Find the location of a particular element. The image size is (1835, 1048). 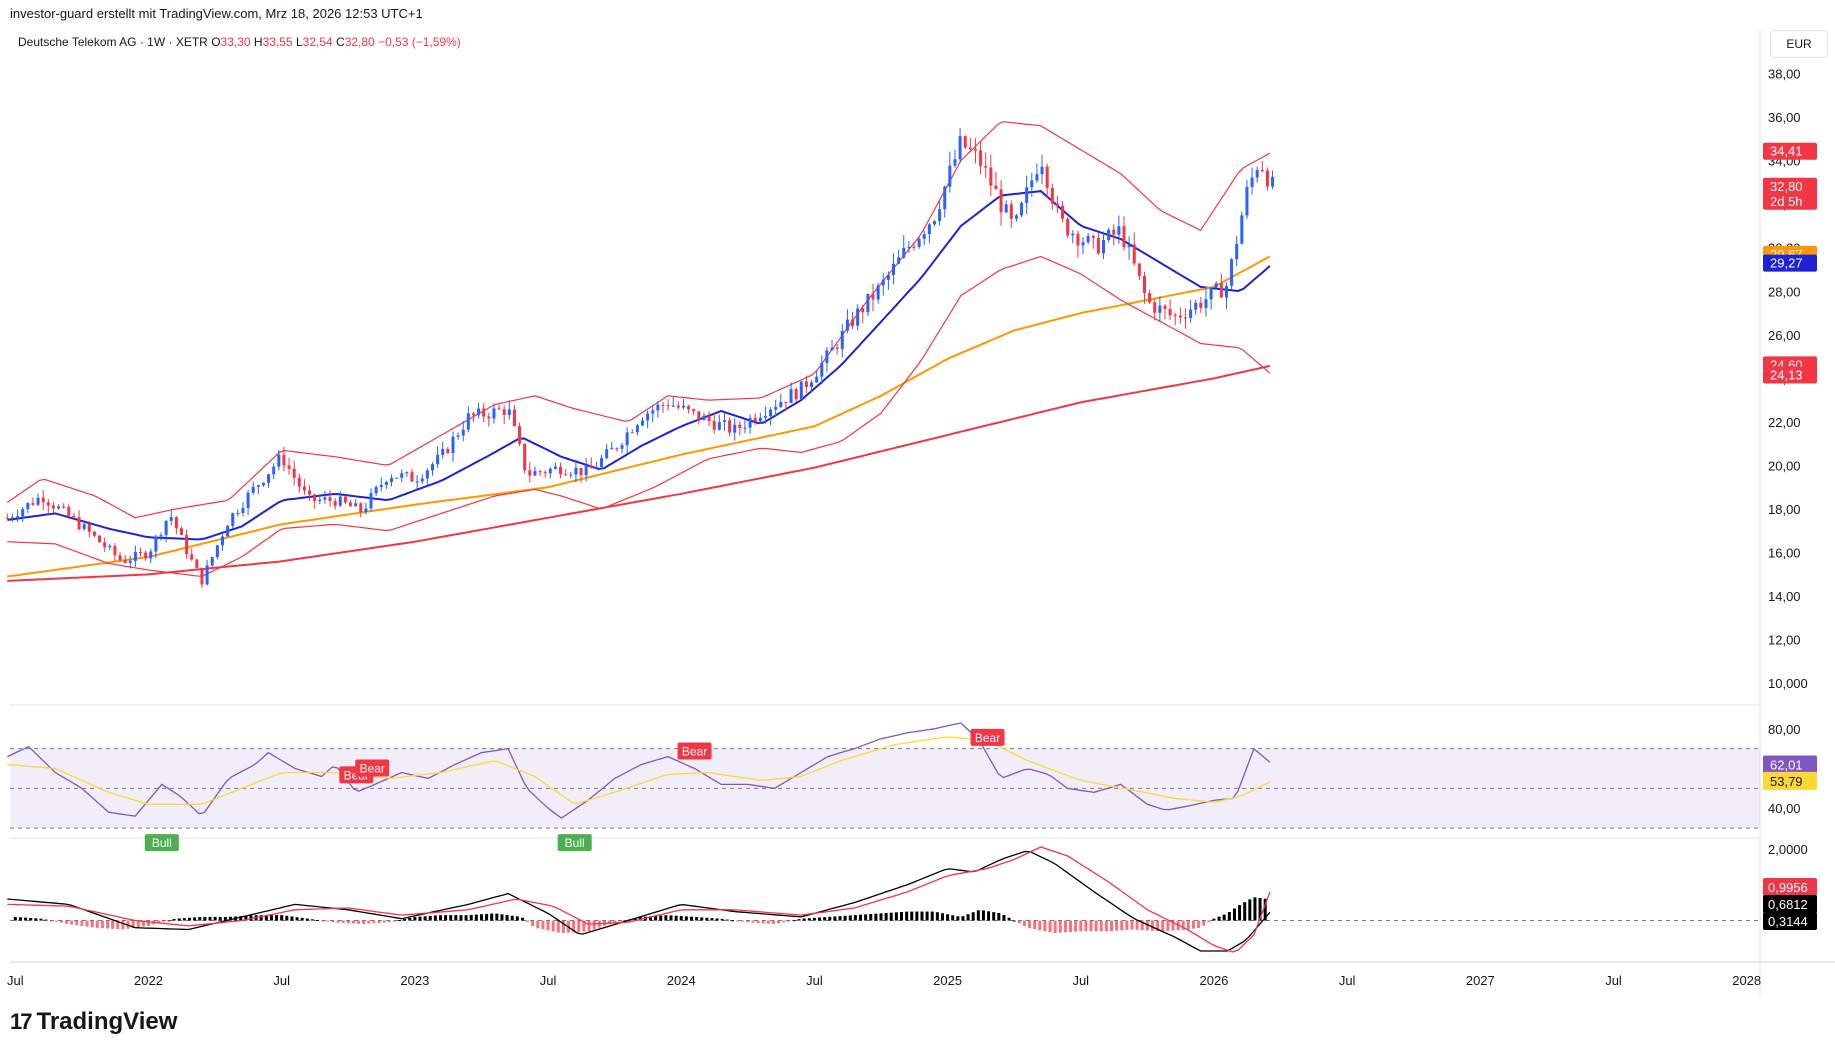

high-value: 33,55 is located at coordinates (277, 42).